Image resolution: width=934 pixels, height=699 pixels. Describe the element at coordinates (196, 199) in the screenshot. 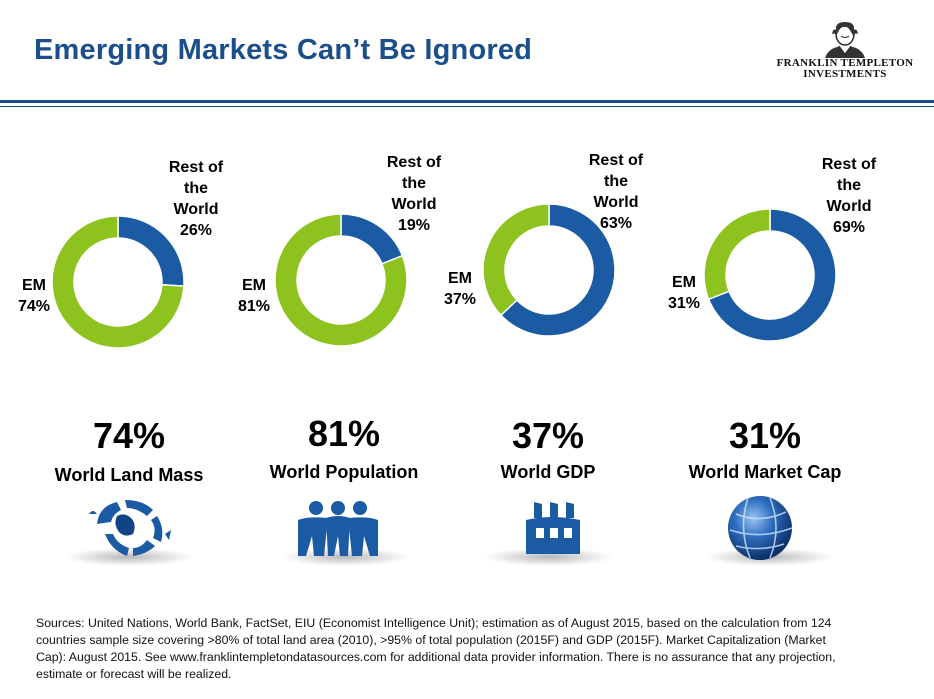

I see `rest-label-1: Rest of the World 26%` at that location.